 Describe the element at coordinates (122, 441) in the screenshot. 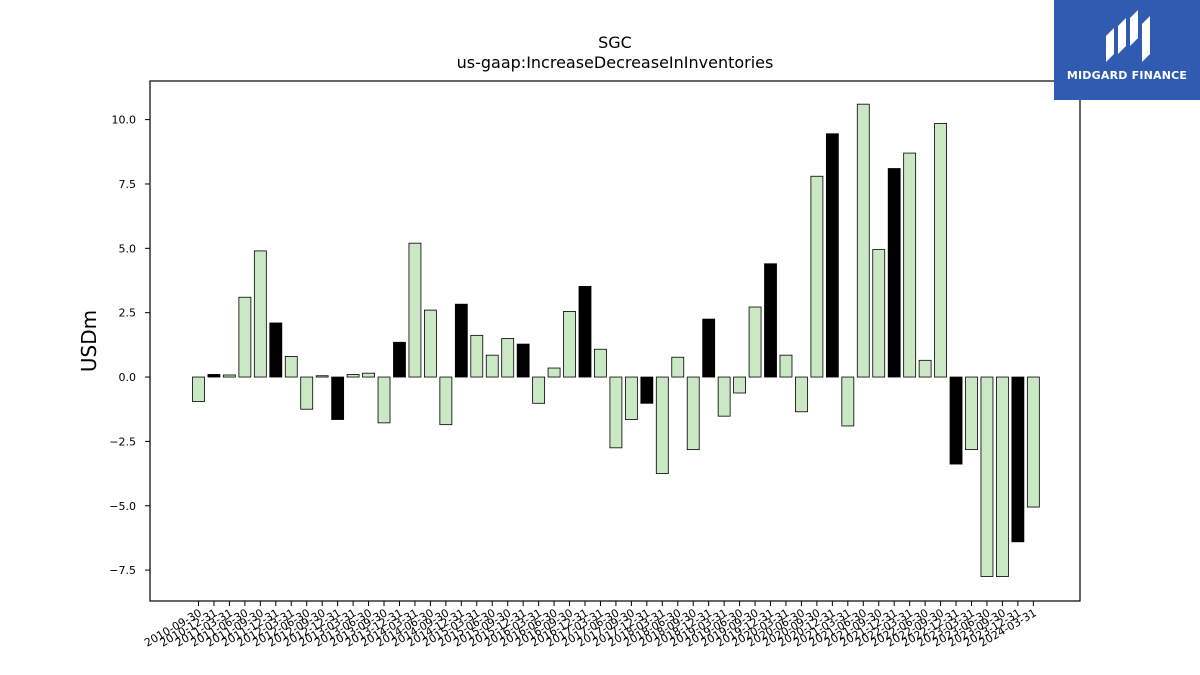

I see `y-tick-label: −2.5` at that location.